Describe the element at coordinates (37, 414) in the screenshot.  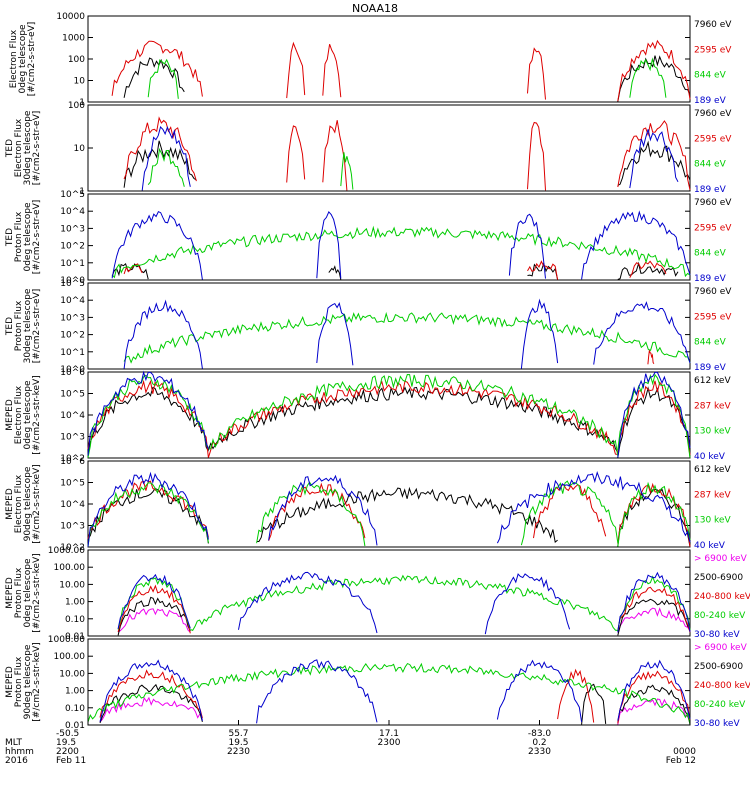
I see `y-axis-label: [#/cm2-s-str-keV]` at that location.